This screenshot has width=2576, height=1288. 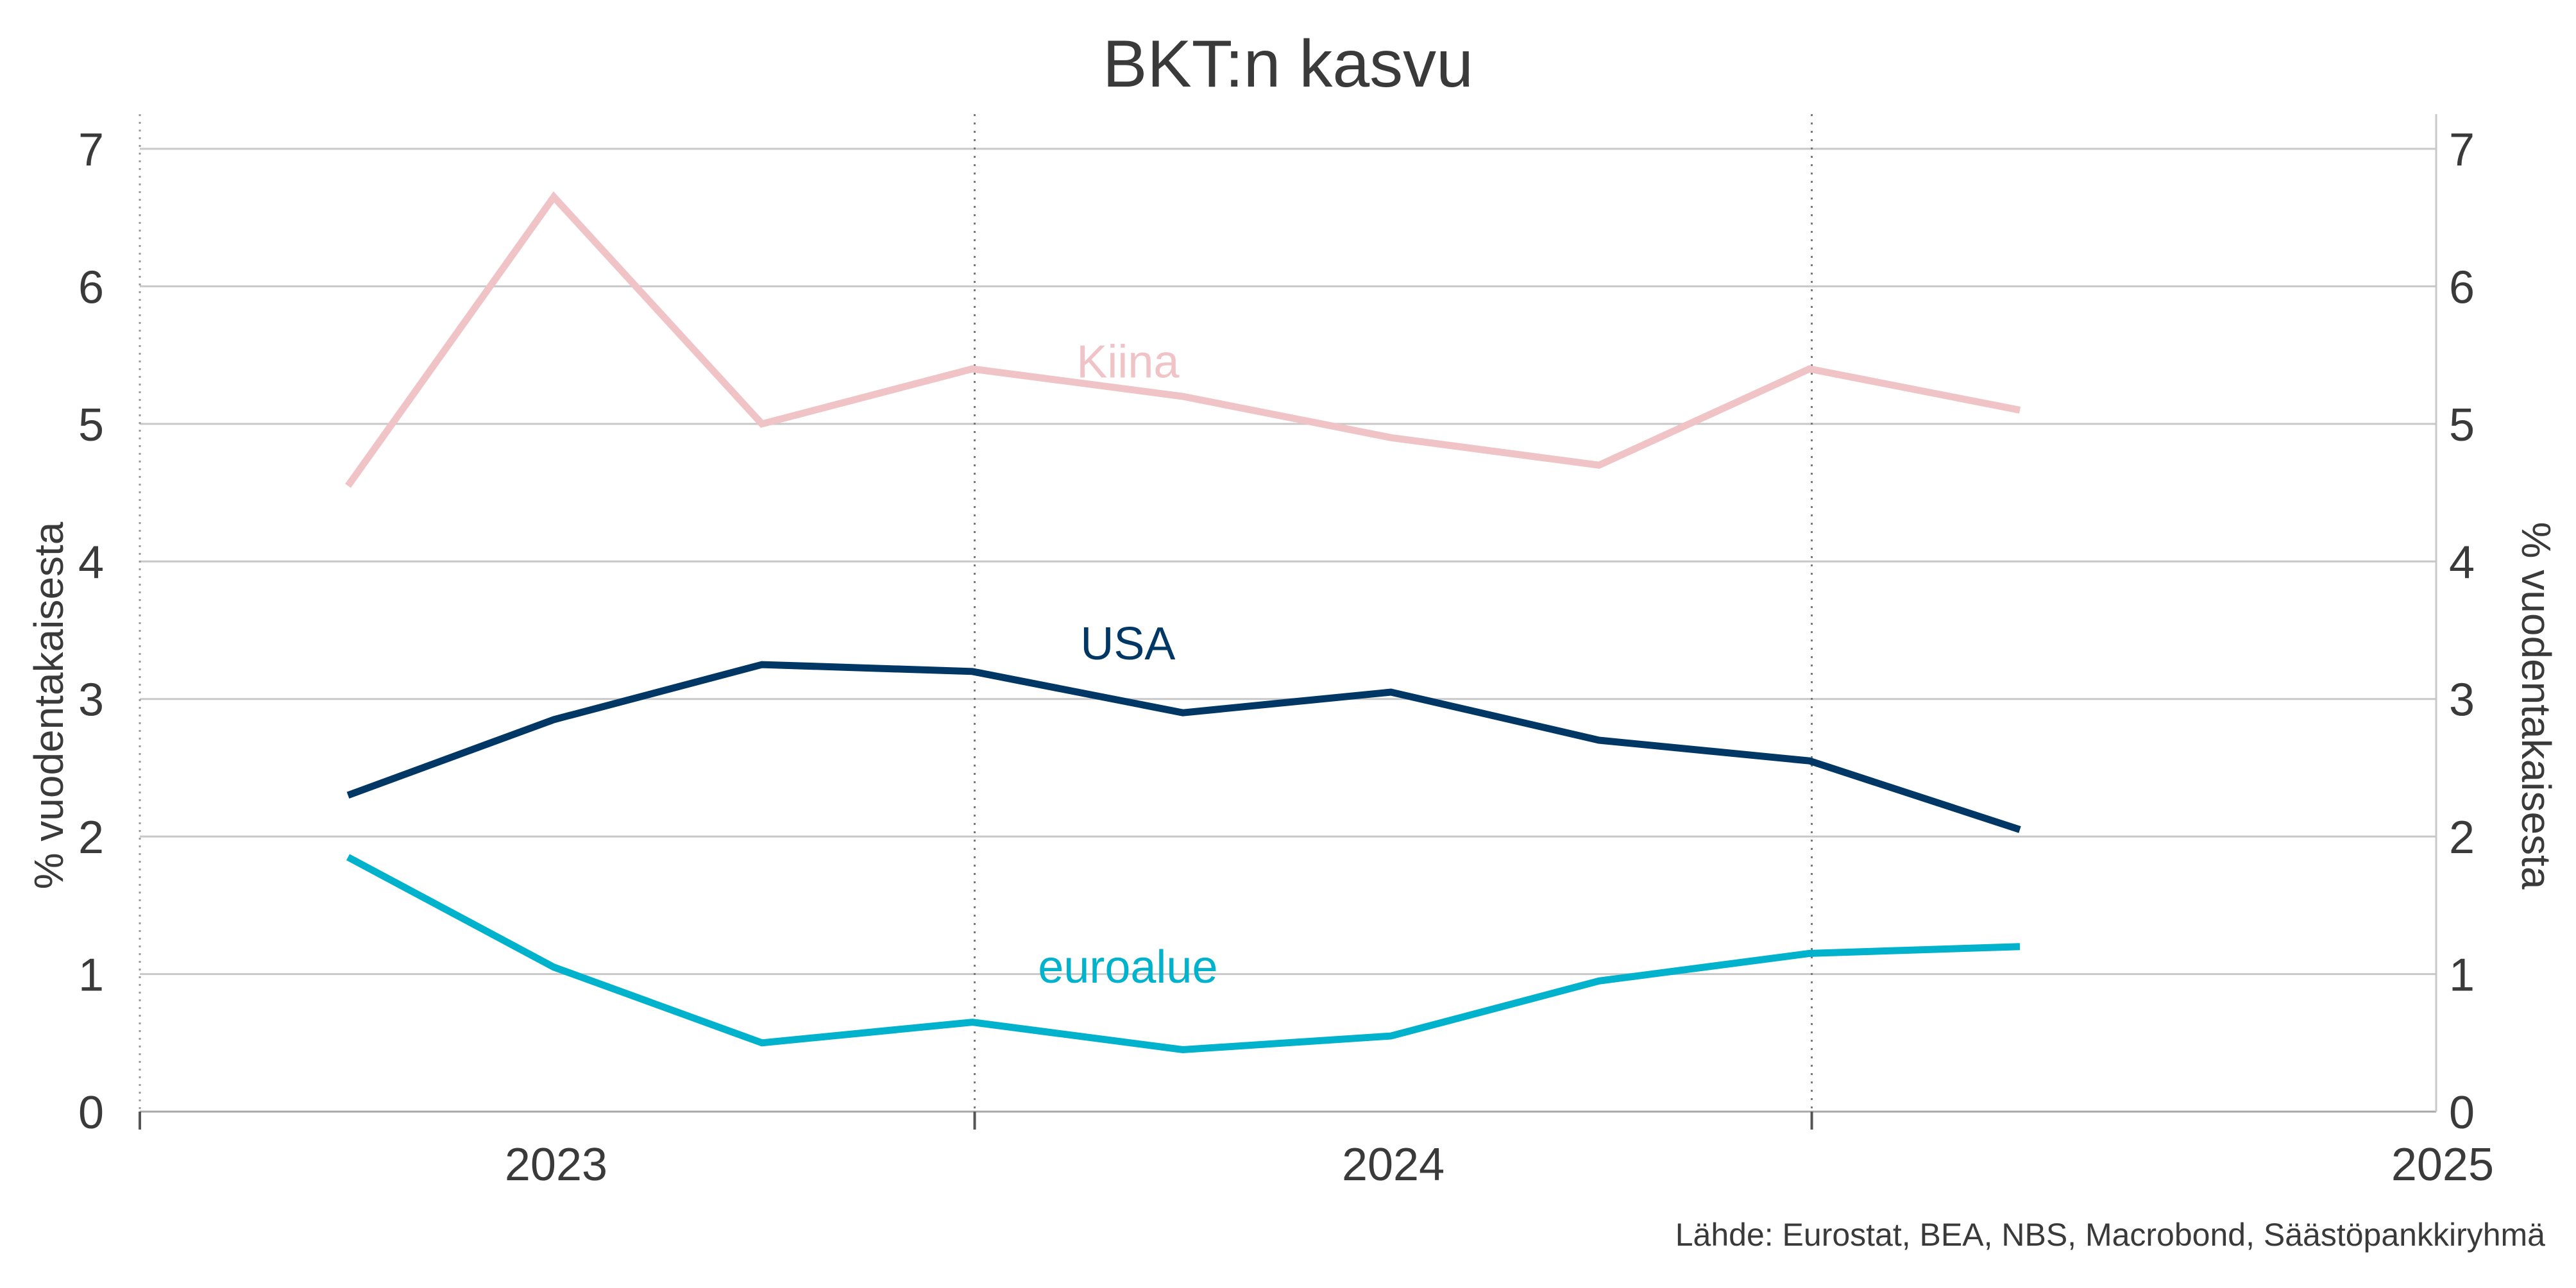 What do you see at coordinates (2462, 700) in the screenshot?
I see `y-tick-label-right: 3` at bounding box center [2462, 700].